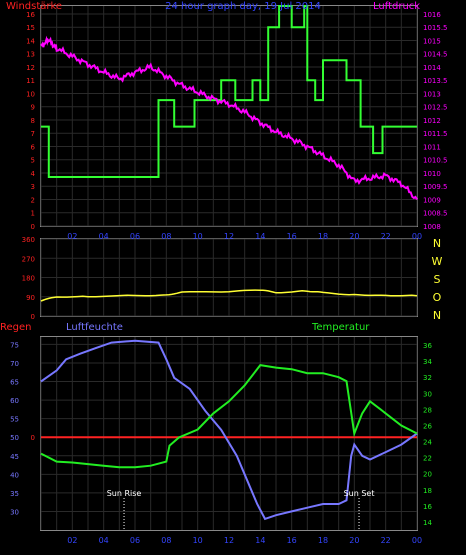 The width and height of the screenshot is (466, 555). Describe the element at coordinates (427, 394) in the screenshot. I see `y-tick-label-temperature: 30` at that location.